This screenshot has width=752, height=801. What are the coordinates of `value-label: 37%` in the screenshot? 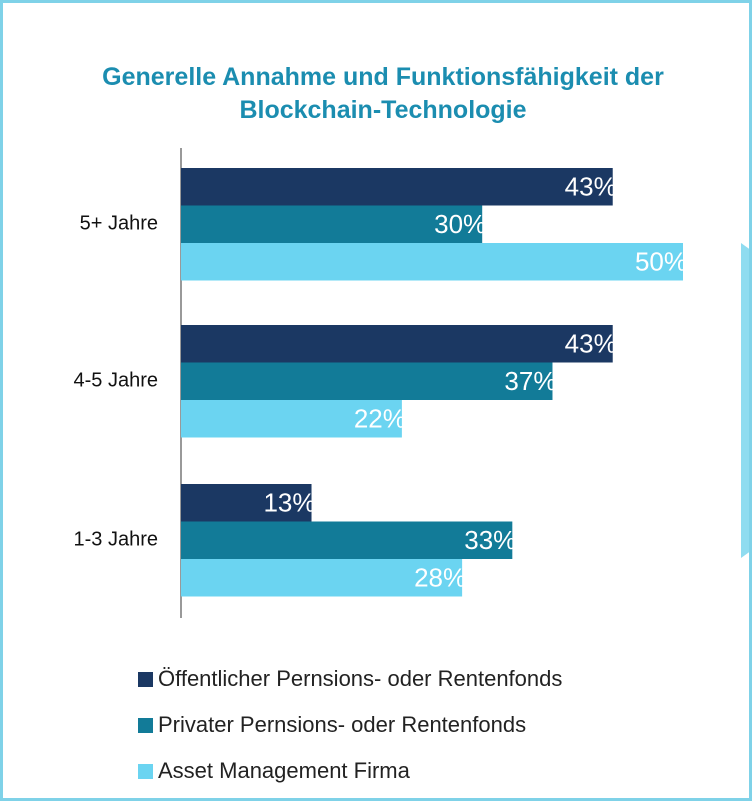 It's located at (530, 381).